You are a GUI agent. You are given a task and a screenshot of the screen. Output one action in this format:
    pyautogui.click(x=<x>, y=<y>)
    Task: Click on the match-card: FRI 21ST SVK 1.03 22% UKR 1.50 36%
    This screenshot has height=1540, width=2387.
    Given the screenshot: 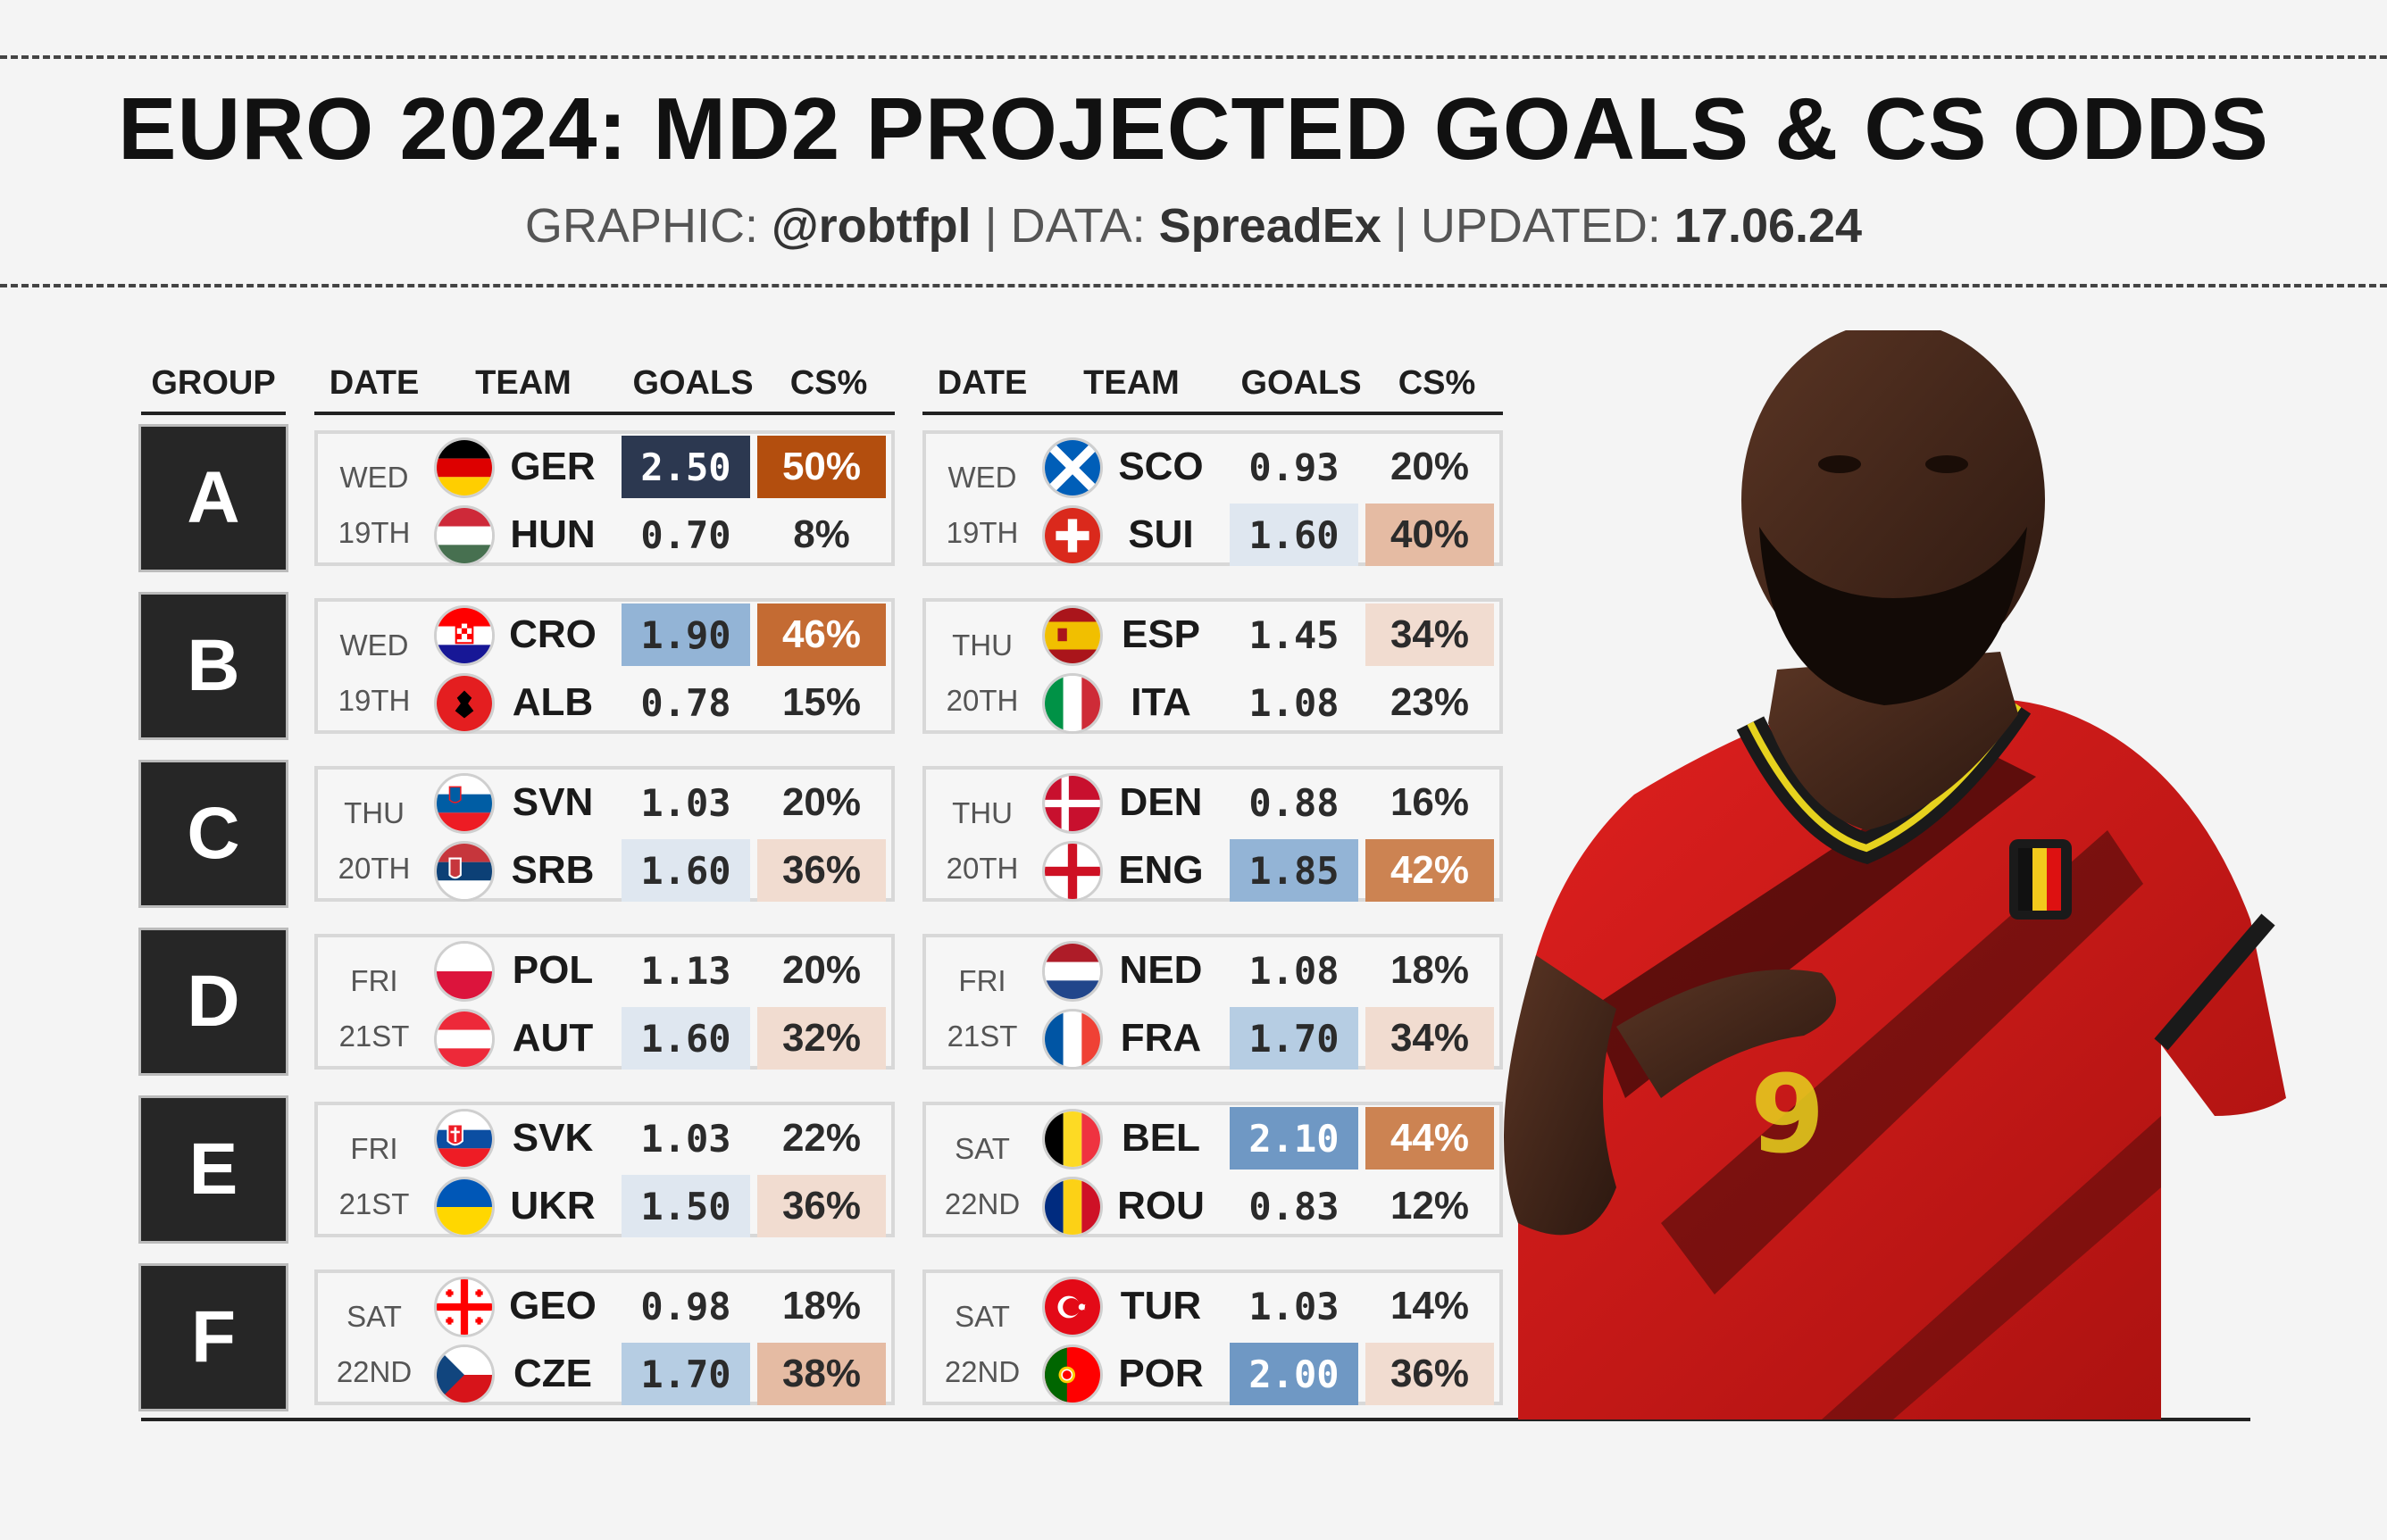 What is the action you would take?
    pyautogui.click(x=604, y=1169)
    